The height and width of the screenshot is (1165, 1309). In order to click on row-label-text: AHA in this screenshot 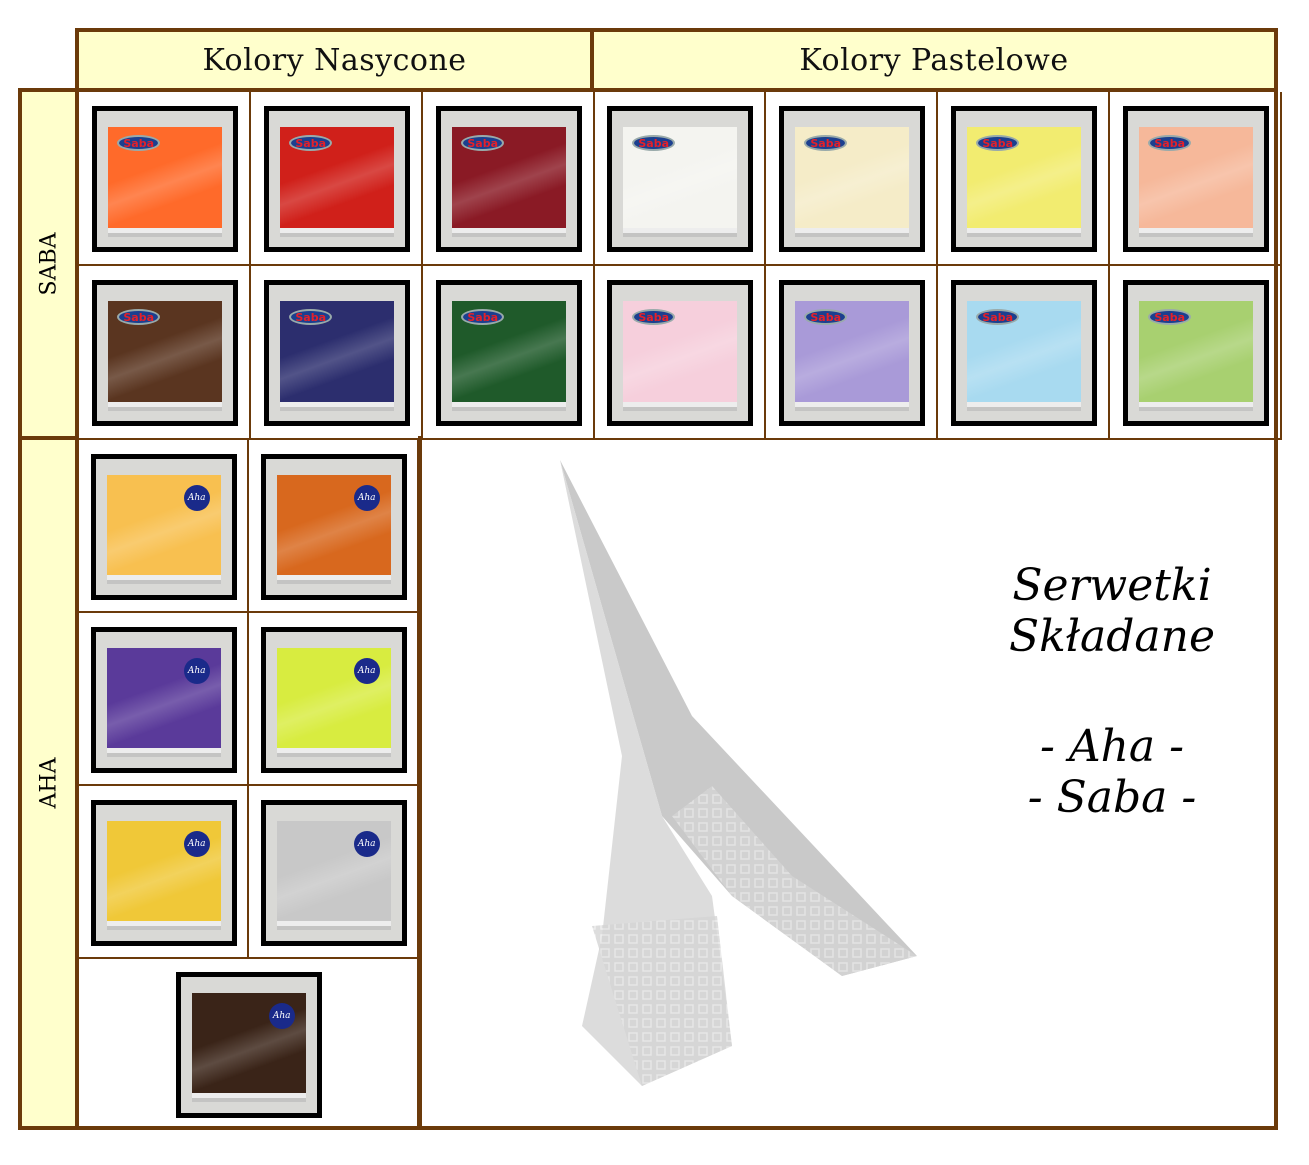, I will do `click(48, 783)`.